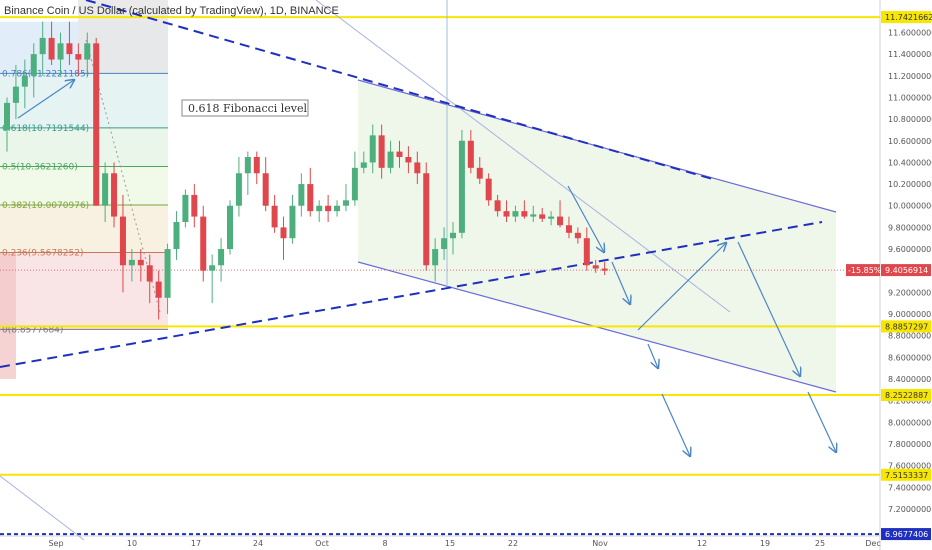  Describe the element at coordinates (909, 336) in the screenshot. I see `price-tick-label: 8.8000000` at that location.